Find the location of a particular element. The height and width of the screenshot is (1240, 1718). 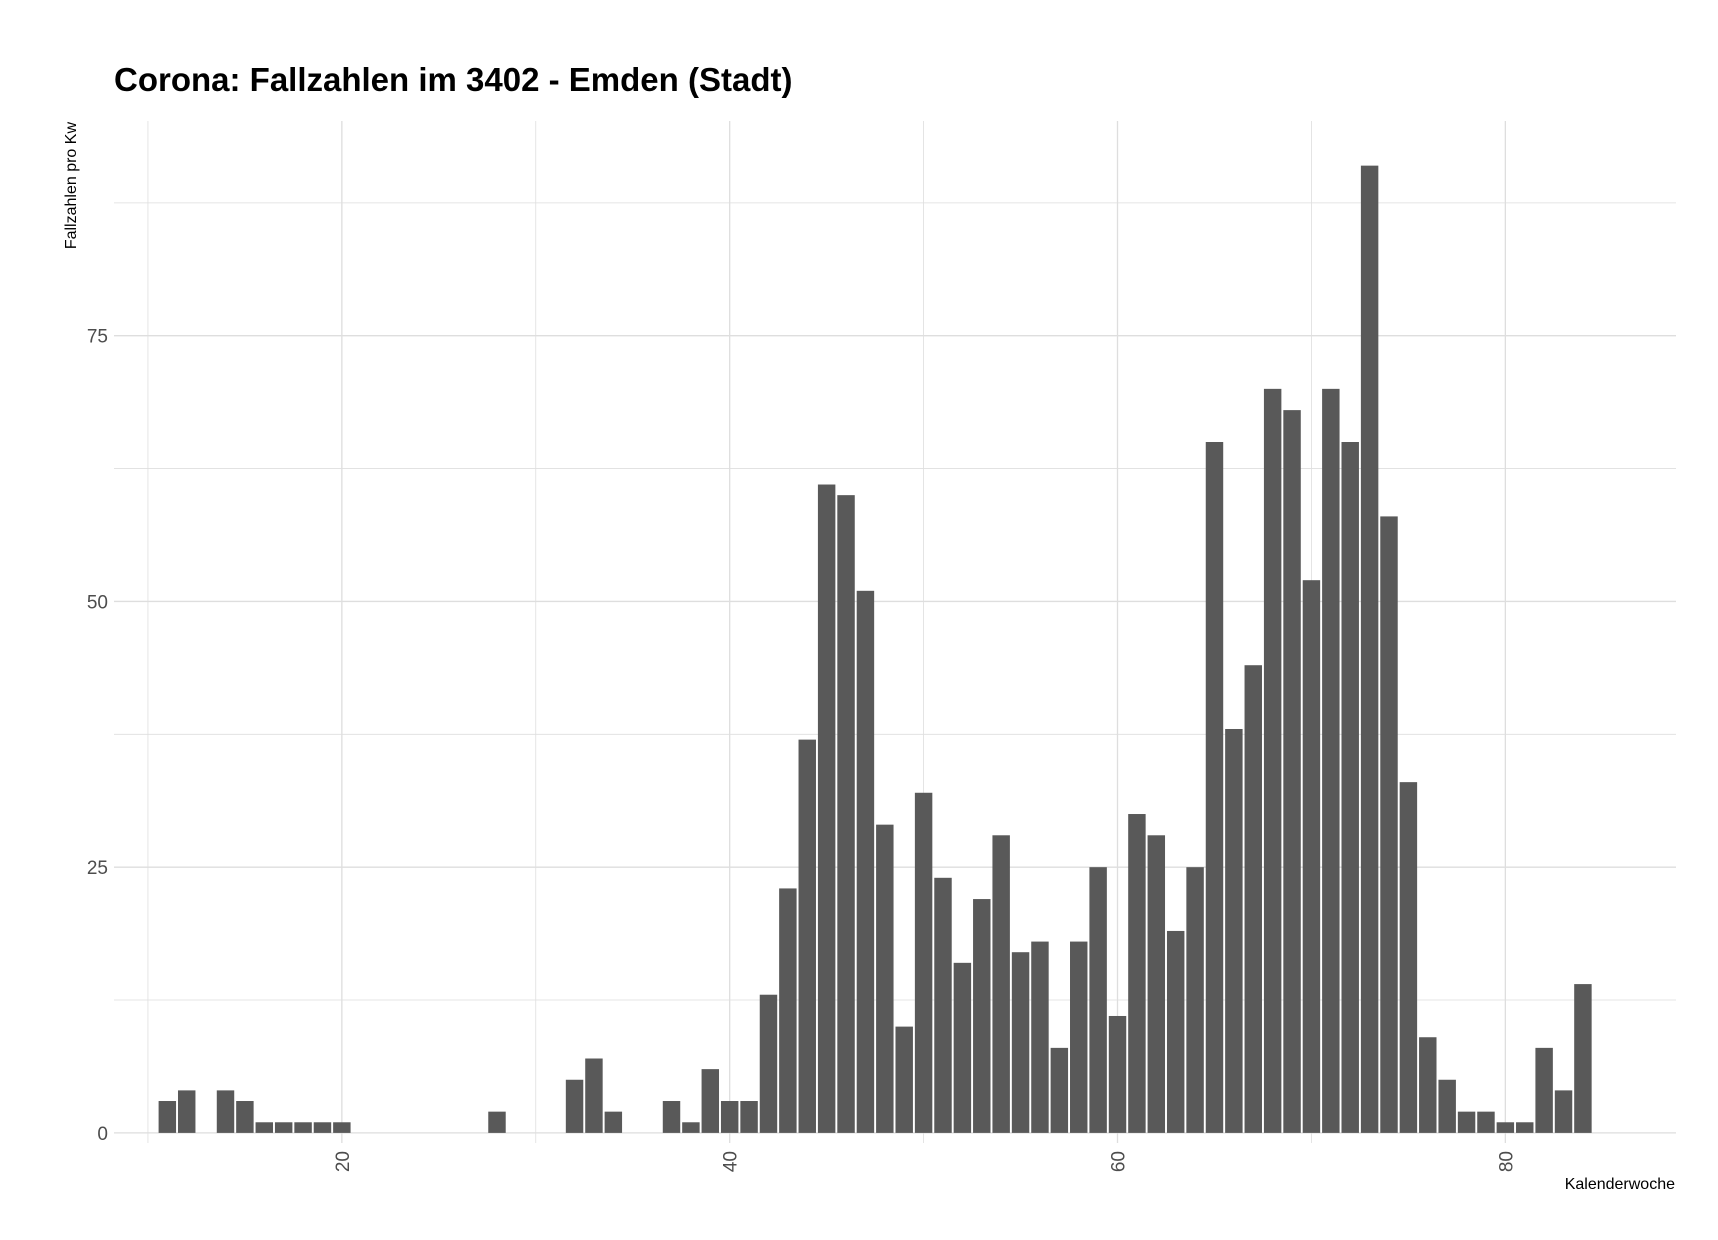

y-tick-label-0: 0 is located at coordinates (102, 1134).